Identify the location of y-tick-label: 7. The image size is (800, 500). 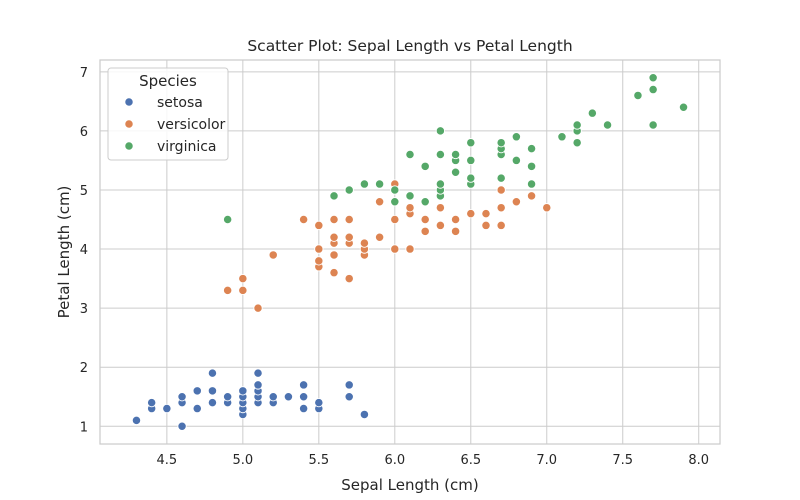
(84, 73).